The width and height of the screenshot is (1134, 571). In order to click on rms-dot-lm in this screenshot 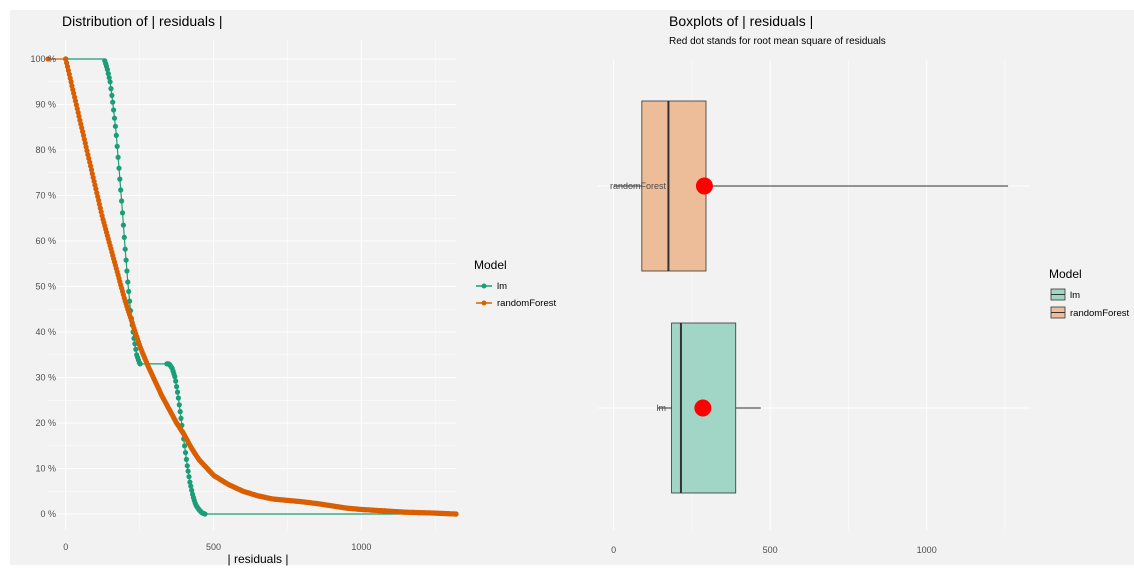, I will do `click(703, 408)`.